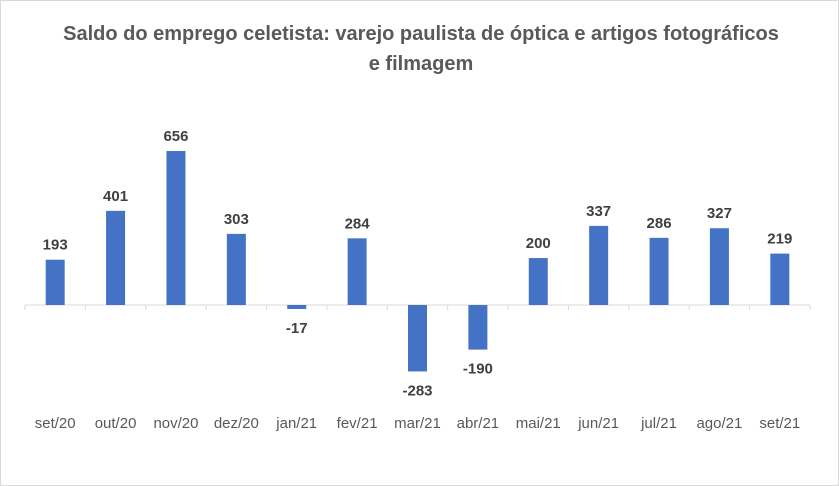  Describe the element at coordinates (719, 213) in the screenshot. I see `data-label: 327` at that location.